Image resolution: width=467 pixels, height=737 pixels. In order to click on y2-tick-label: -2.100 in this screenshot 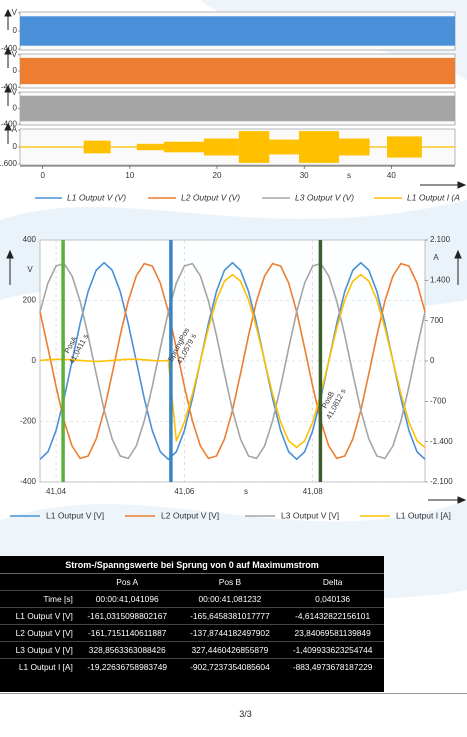, I will do `click(441, 481)`.